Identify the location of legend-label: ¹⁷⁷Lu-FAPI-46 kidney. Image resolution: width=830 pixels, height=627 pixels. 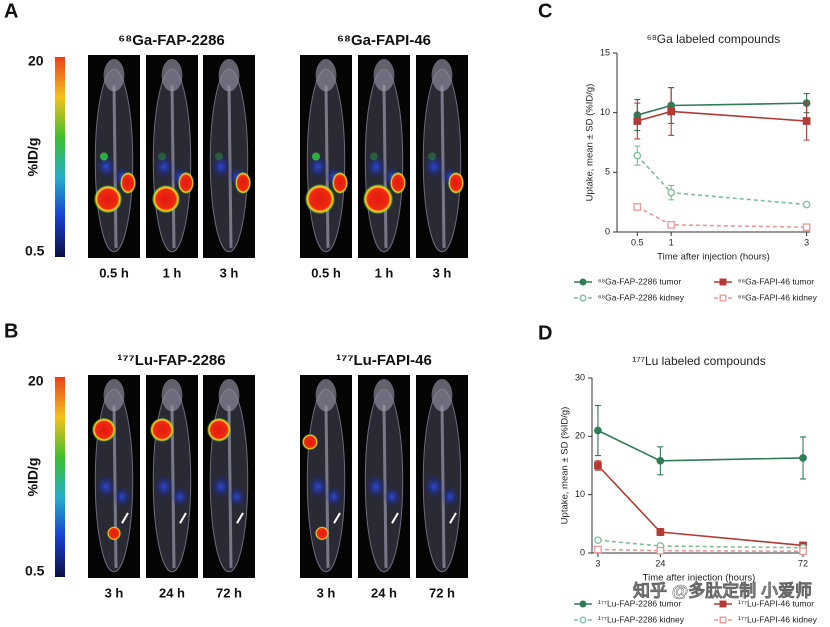
(778, 619).